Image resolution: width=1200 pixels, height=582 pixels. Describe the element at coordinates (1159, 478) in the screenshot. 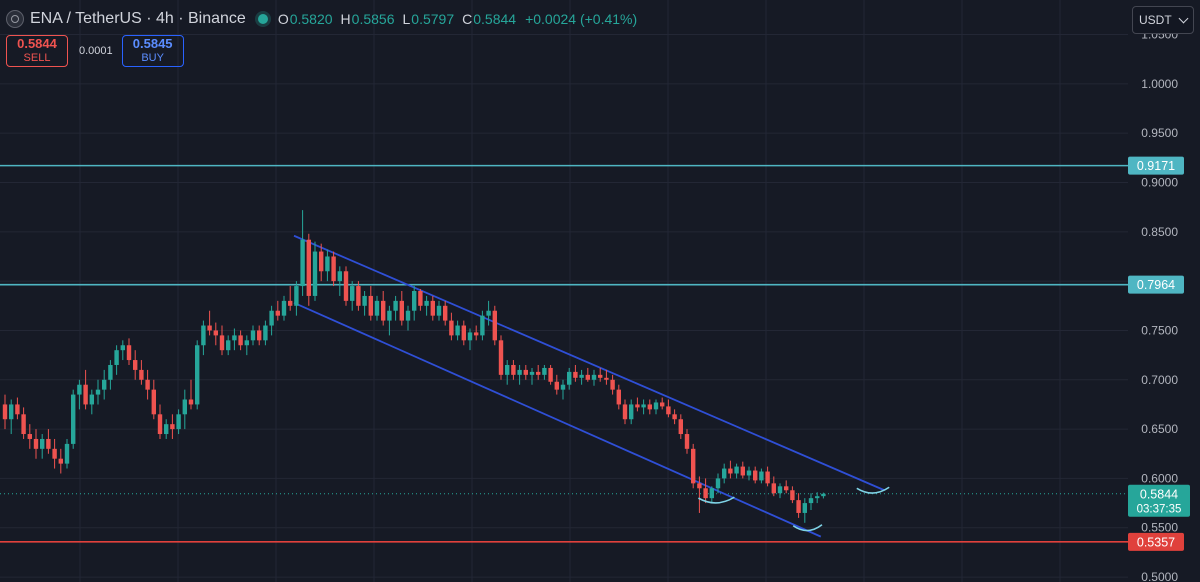

I see `price-tick-label: 0.6000` at that location.